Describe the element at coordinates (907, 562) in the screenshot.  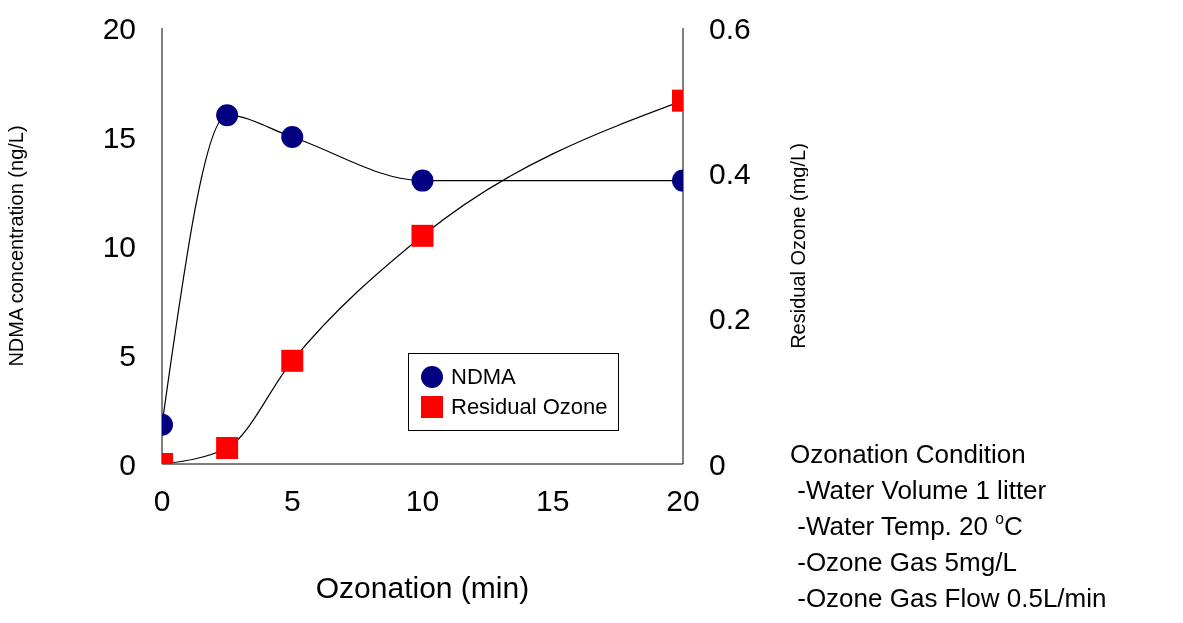
I see `text: -Ozone Gas 5mg/L` at that location.